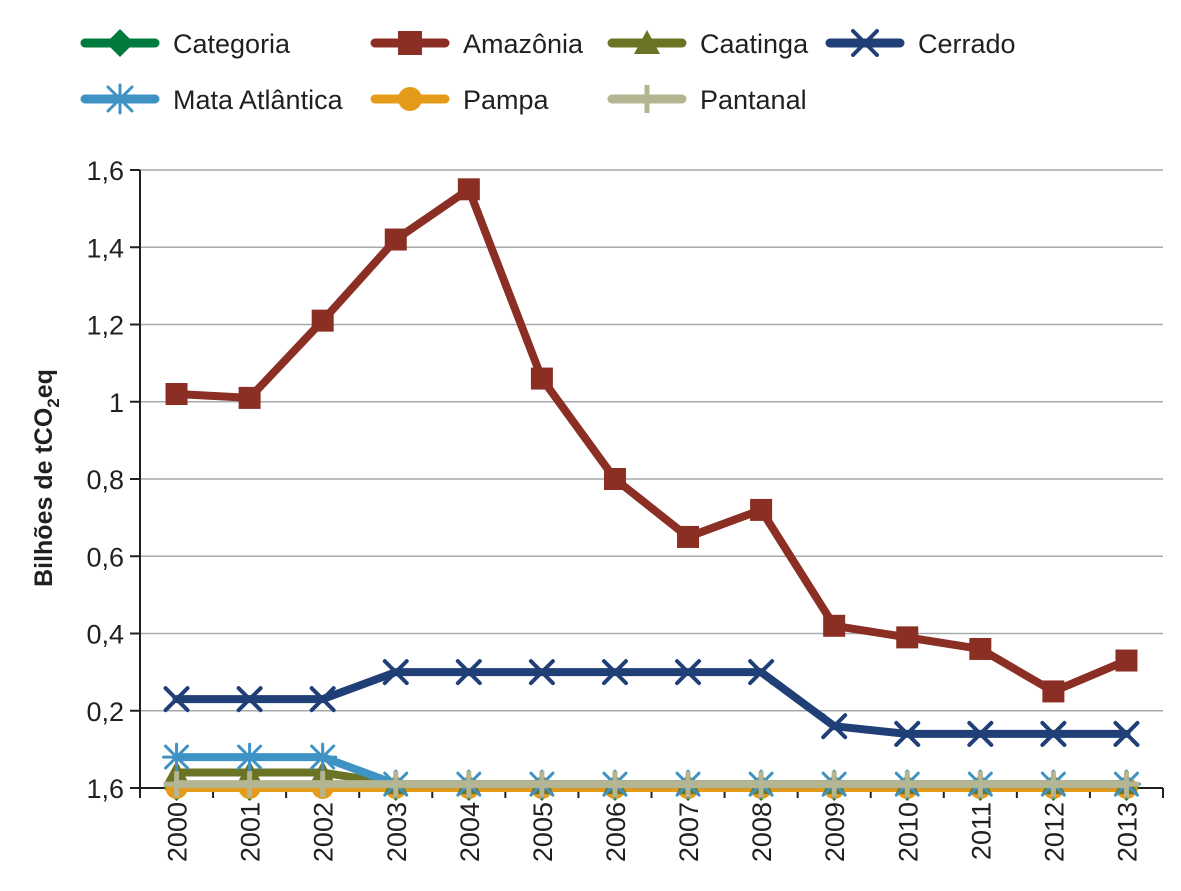  Describe the element at coordinates (506, 100) in the screenshot. I see `legend-label: Pampa` at that location.